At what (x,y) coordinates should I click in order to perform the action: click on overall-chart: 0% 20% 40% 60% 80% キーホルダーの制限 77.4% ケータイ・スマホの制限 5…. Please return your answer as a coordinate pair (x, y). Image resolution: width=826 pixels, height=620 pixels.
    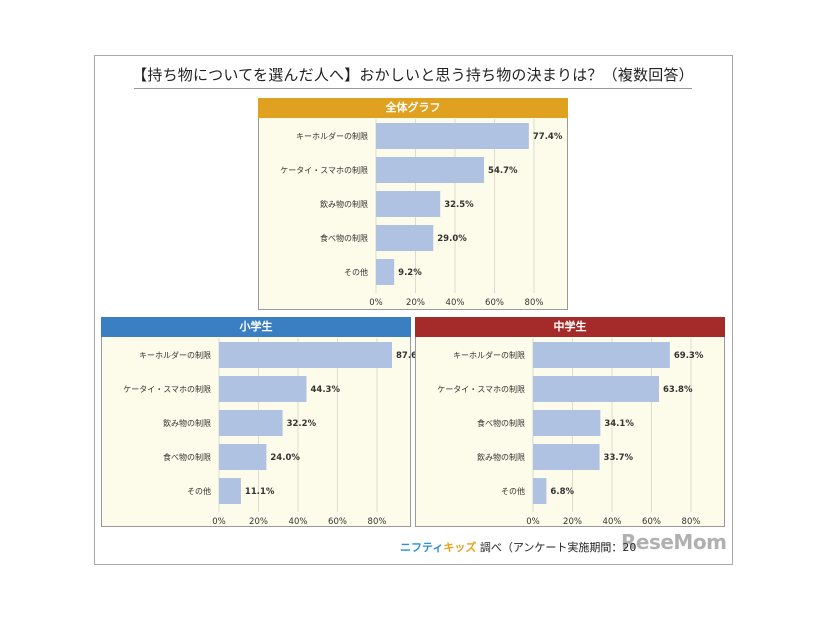
    Looking at the image, I should click on (421, 213).